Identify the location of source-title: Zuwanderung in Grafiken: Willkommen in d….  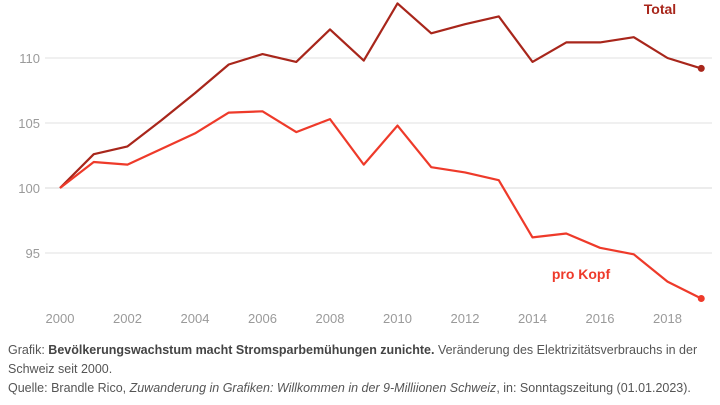
(313, 388).